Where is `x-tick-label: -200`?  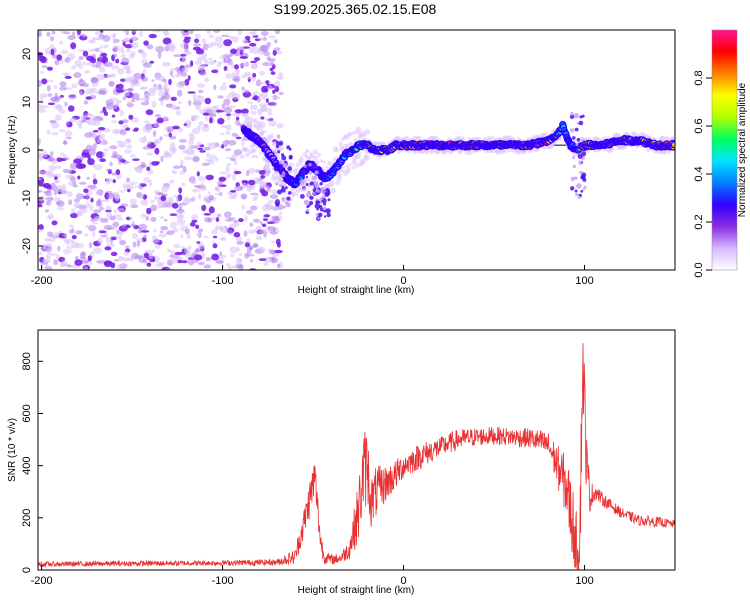 x-tick-label: -200 is located at coordinates (42, 281).